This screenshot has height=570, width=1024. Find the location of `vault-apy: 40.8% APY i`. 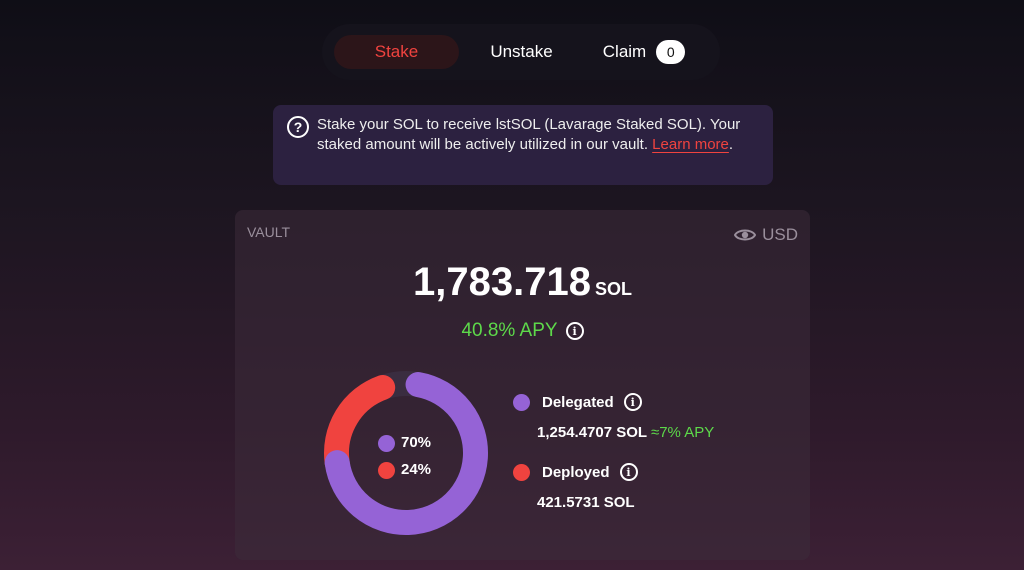

vault-apy: 40.8% APY i is located at coordinates (522, 331).